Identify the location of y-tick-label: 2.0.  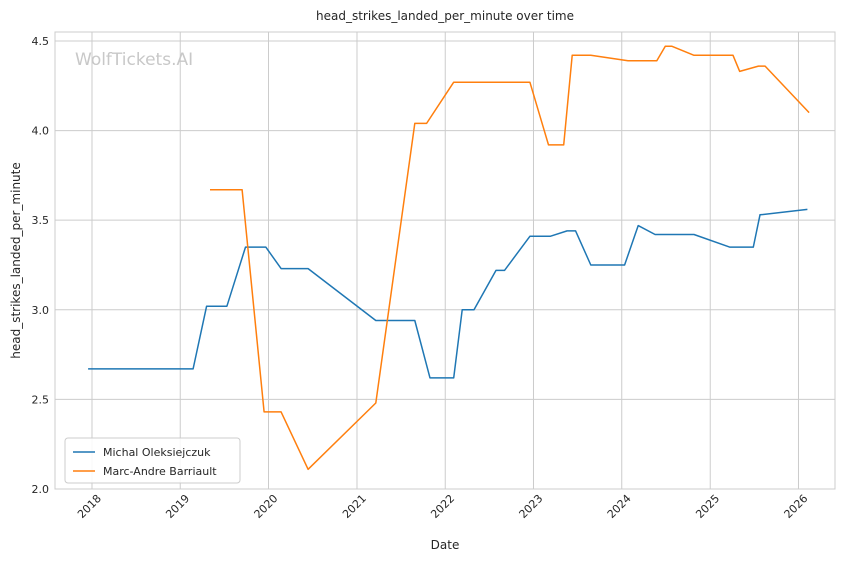
(41, 489).